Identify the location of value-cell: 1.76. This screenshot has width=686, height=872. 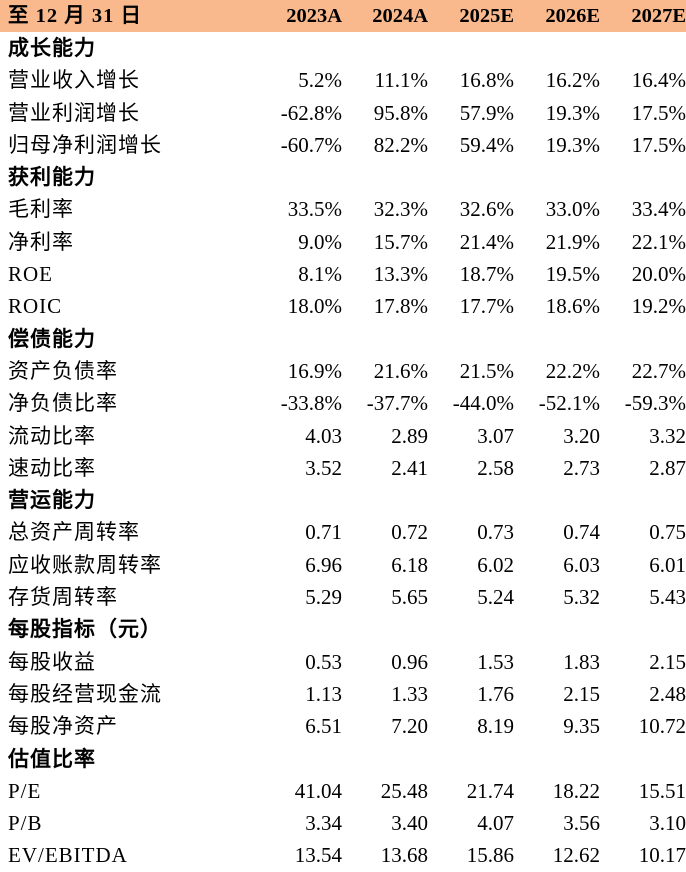
(495, 693).